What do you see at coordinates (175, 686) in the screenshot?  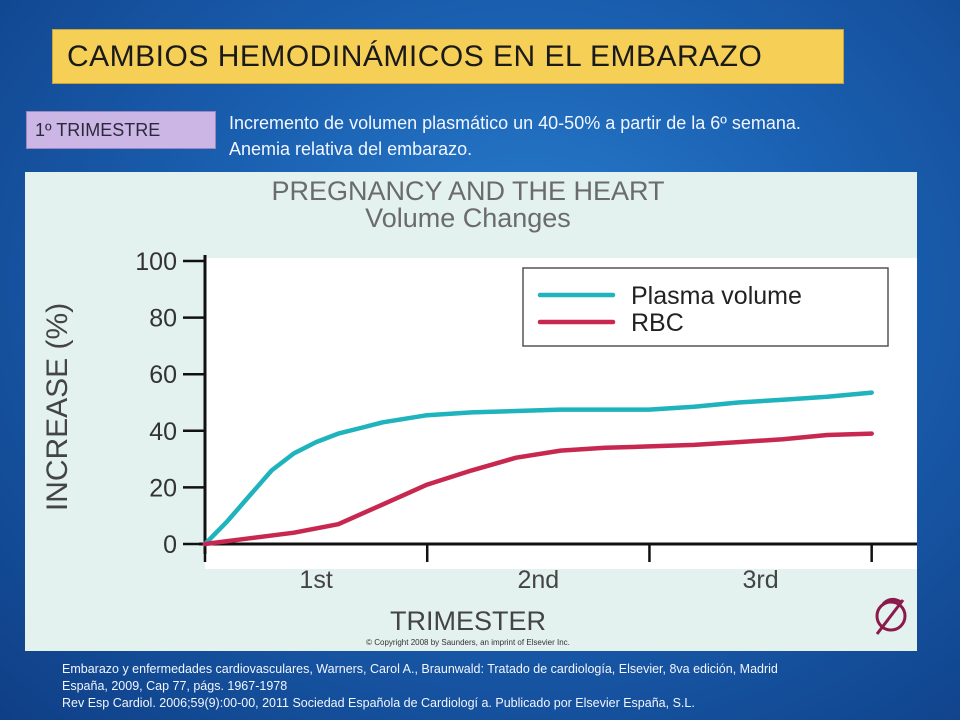 I see `reference-line-2: España, 2009, Cap 77, págs. 1967-1978` at bounding box center [175, 686].